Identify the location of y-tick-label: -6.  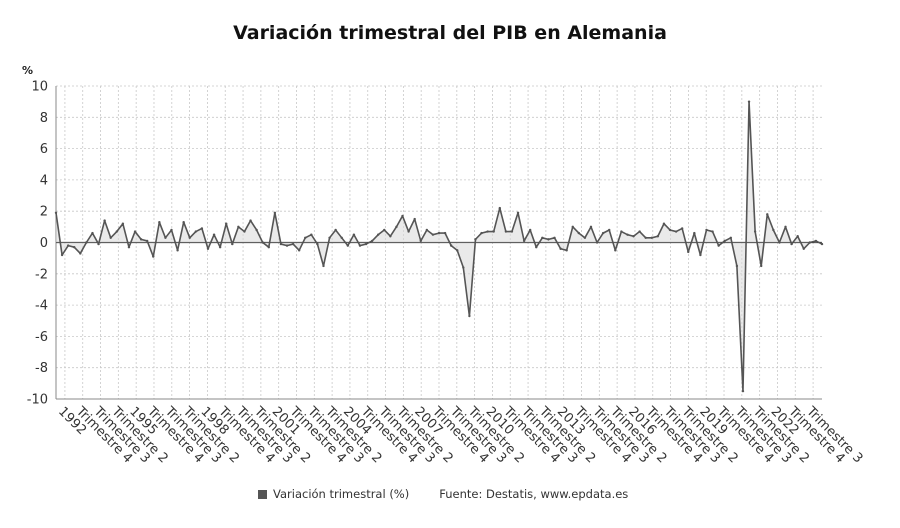
(41, 337).